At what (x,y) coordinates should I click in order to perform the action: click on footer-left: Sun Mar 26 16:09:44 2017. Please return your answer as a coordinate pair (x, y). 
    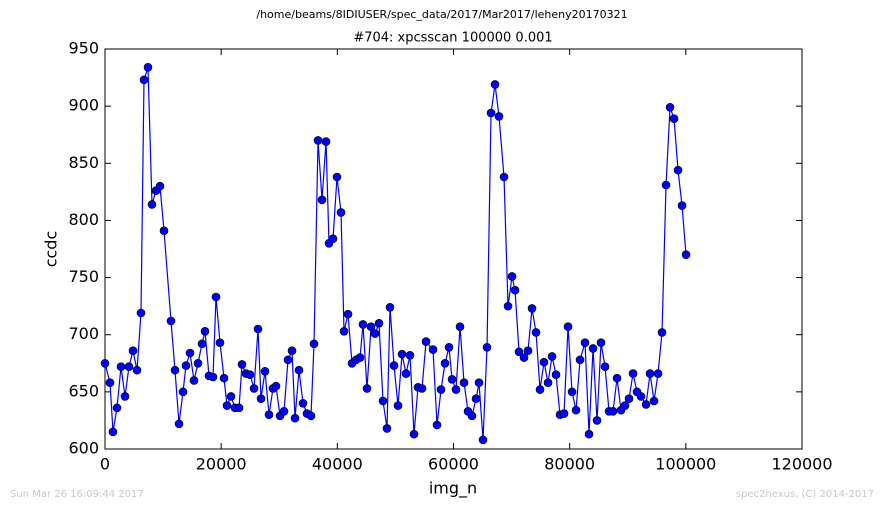
    Looking at the image, I should click on (77, 494).